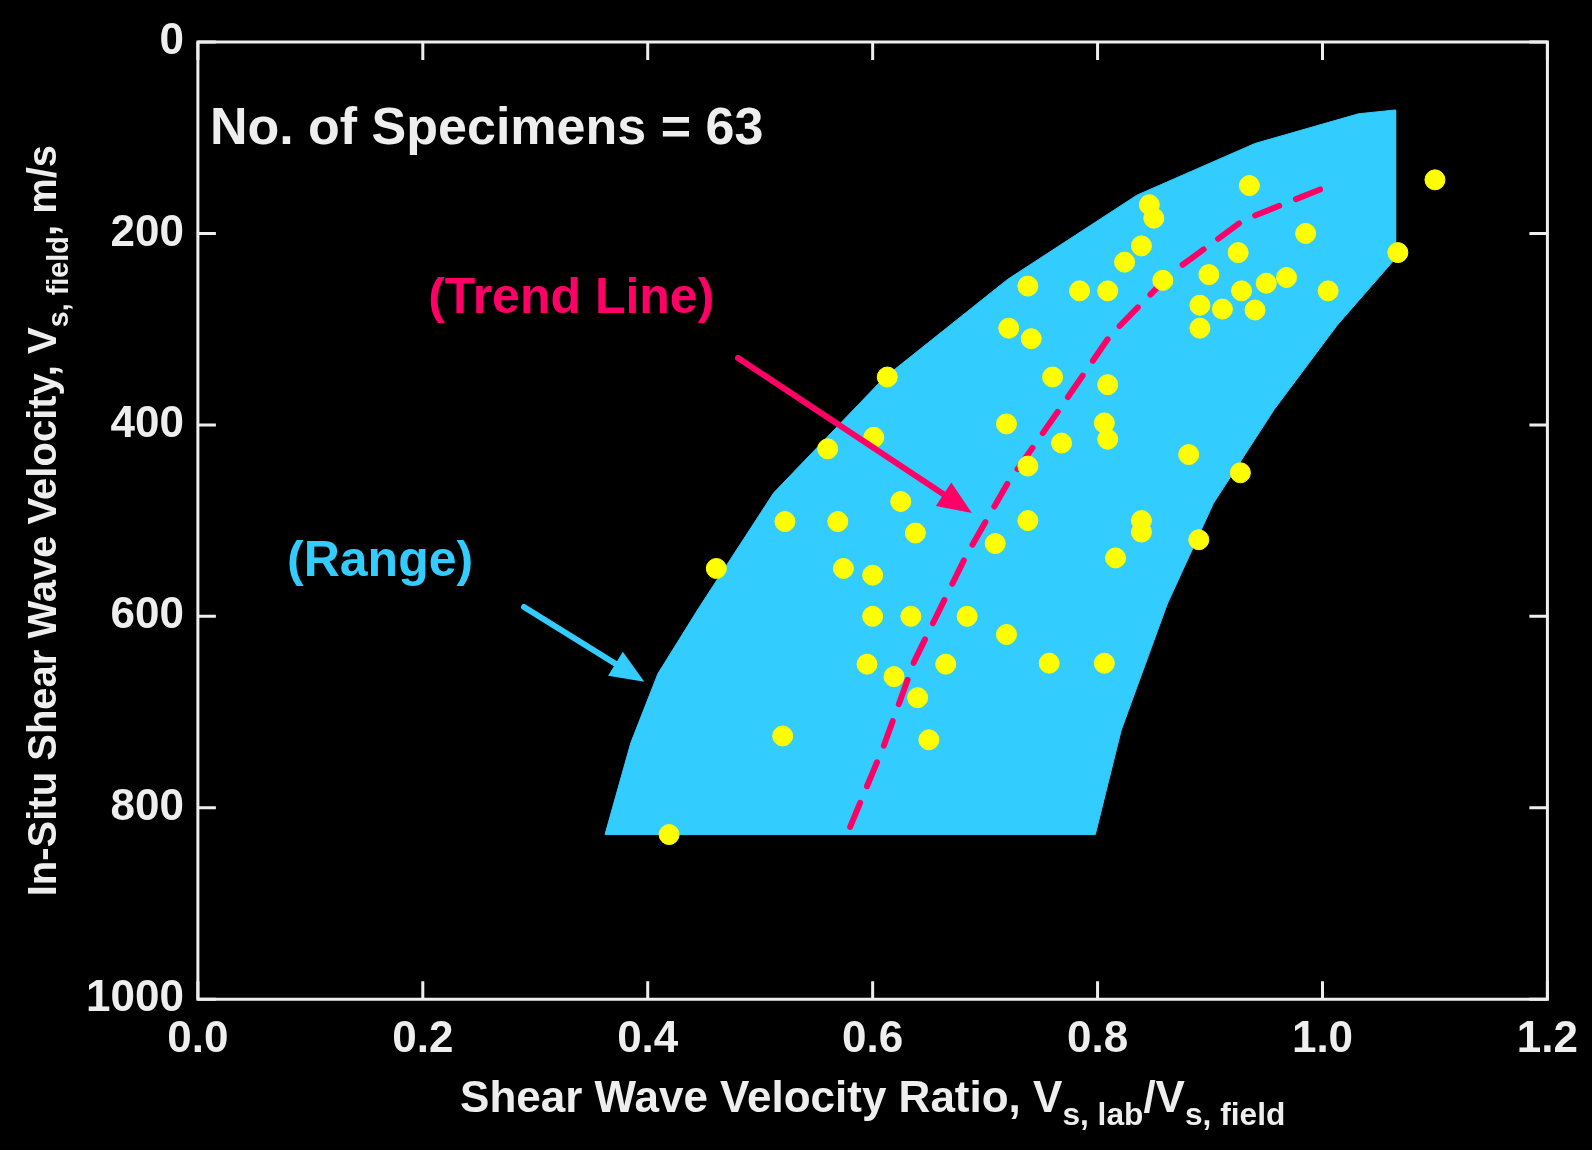  I want to click on x-tick-label: 0.2, so click(423, 1036).